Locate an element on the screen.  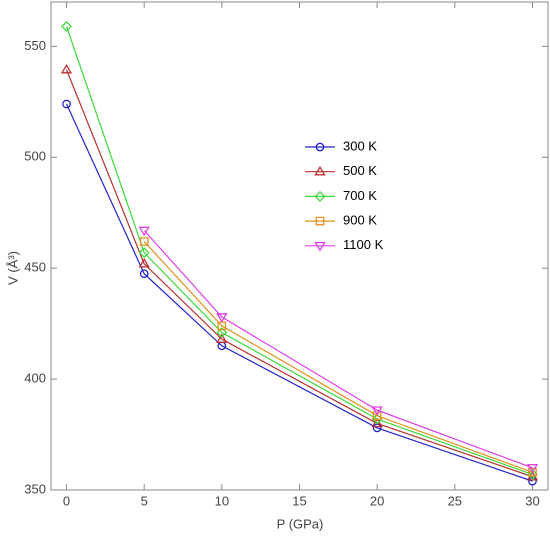
x-tick-label: 30 is located at coordinates (532, 500).